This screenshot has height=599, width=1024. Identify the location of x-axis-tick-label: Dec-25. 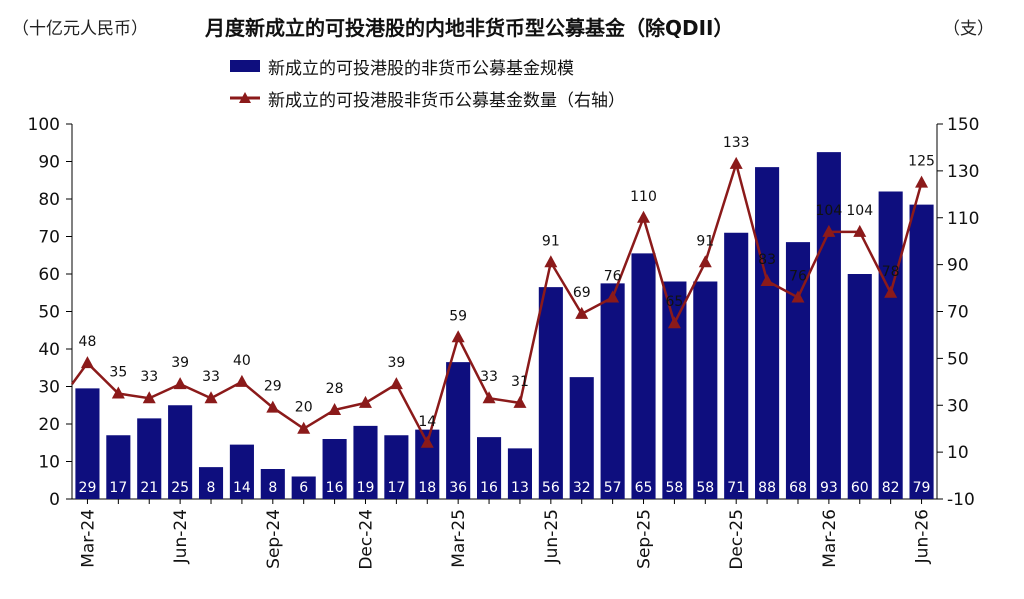
(737, 539).